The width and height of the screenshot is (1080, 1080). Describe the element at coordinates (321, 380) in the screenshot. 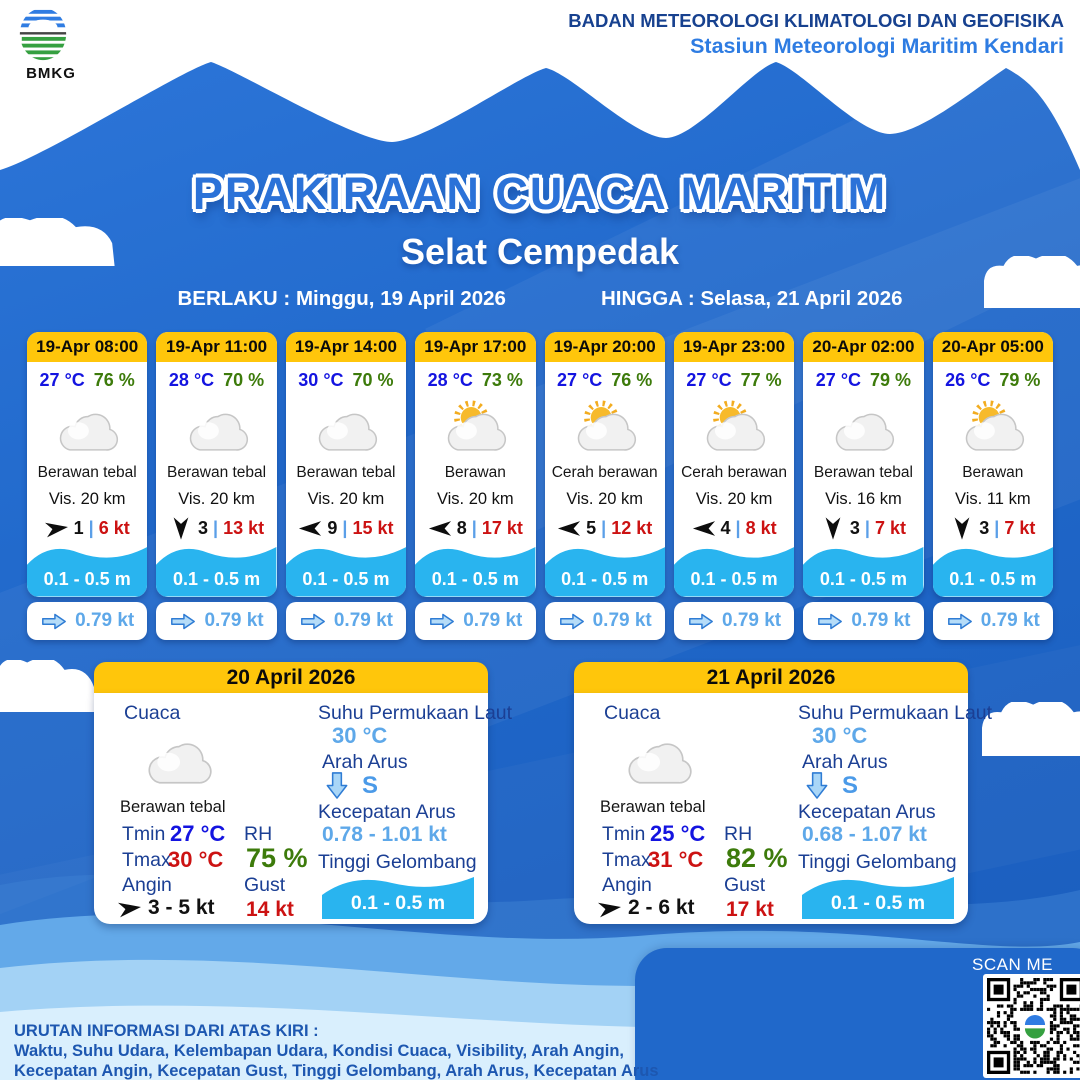

I see `air-temperature: 30 °C` at that location.